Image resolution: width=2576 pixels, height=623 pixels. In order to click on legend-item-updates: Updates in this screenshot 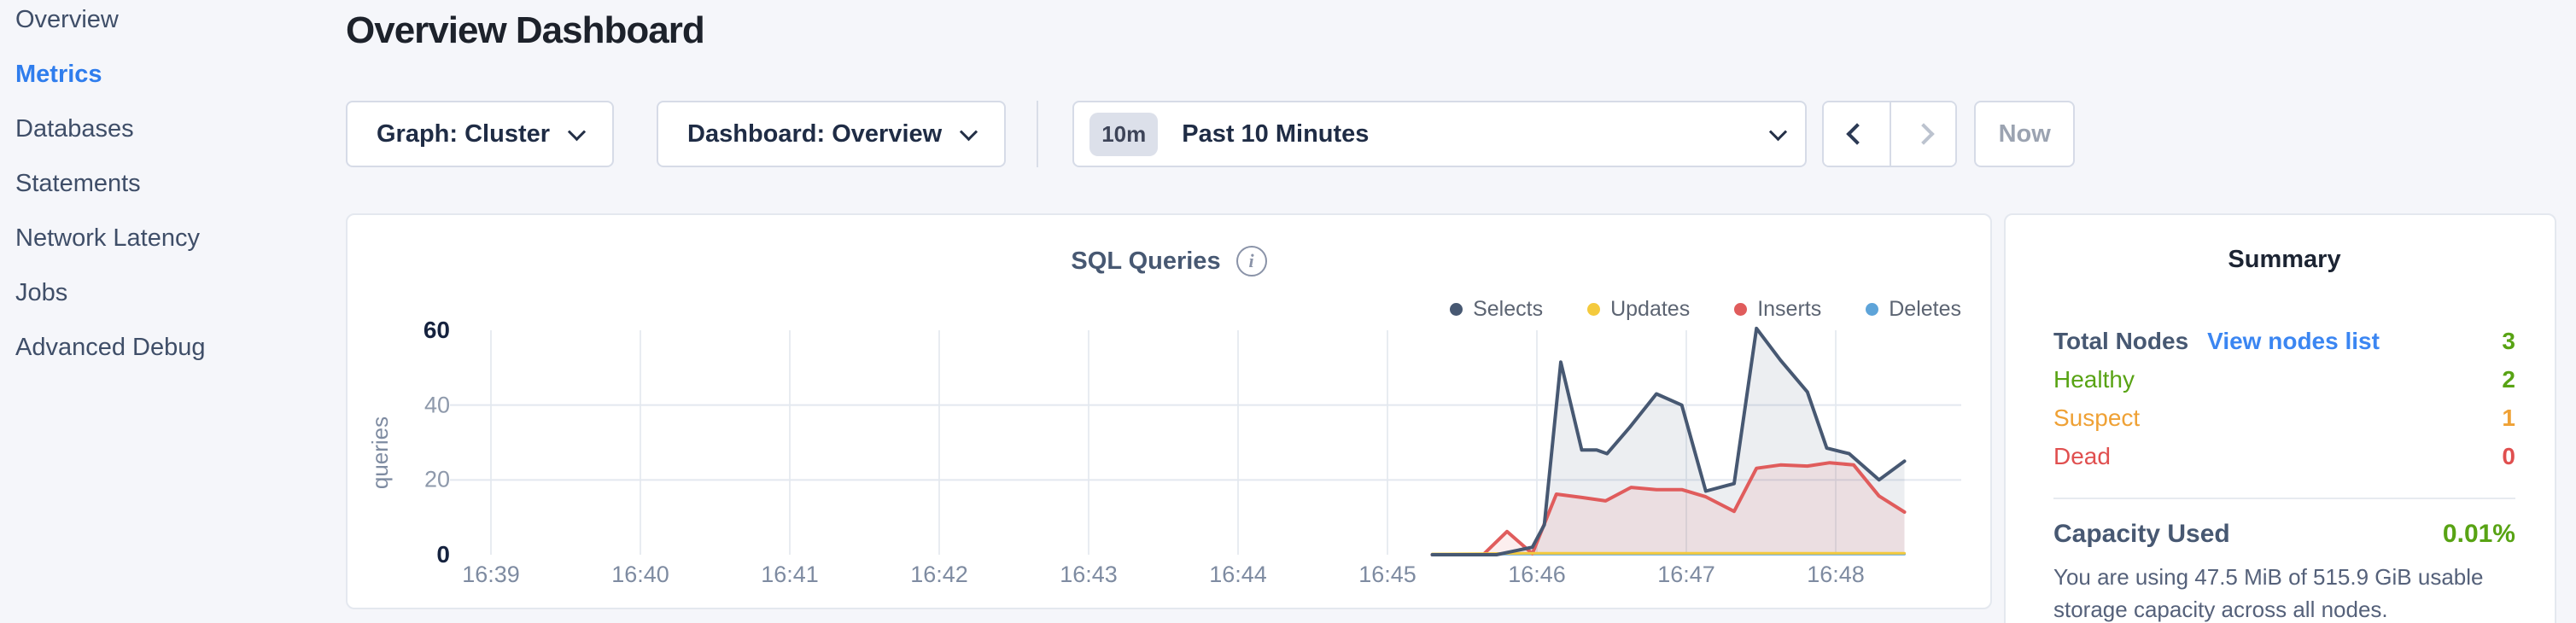, I will do `click(1638, 309)`.